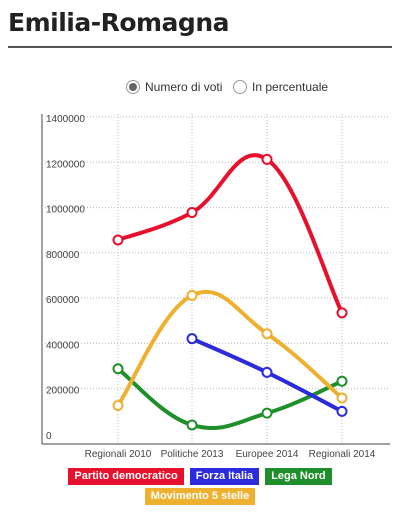 The width and height of the screenshot is (400, 519). What do you see at coordinates (342, 454) in the screenshot?
I see `x-tick-label: Regionali 2014` at bounding box center [342, 454].